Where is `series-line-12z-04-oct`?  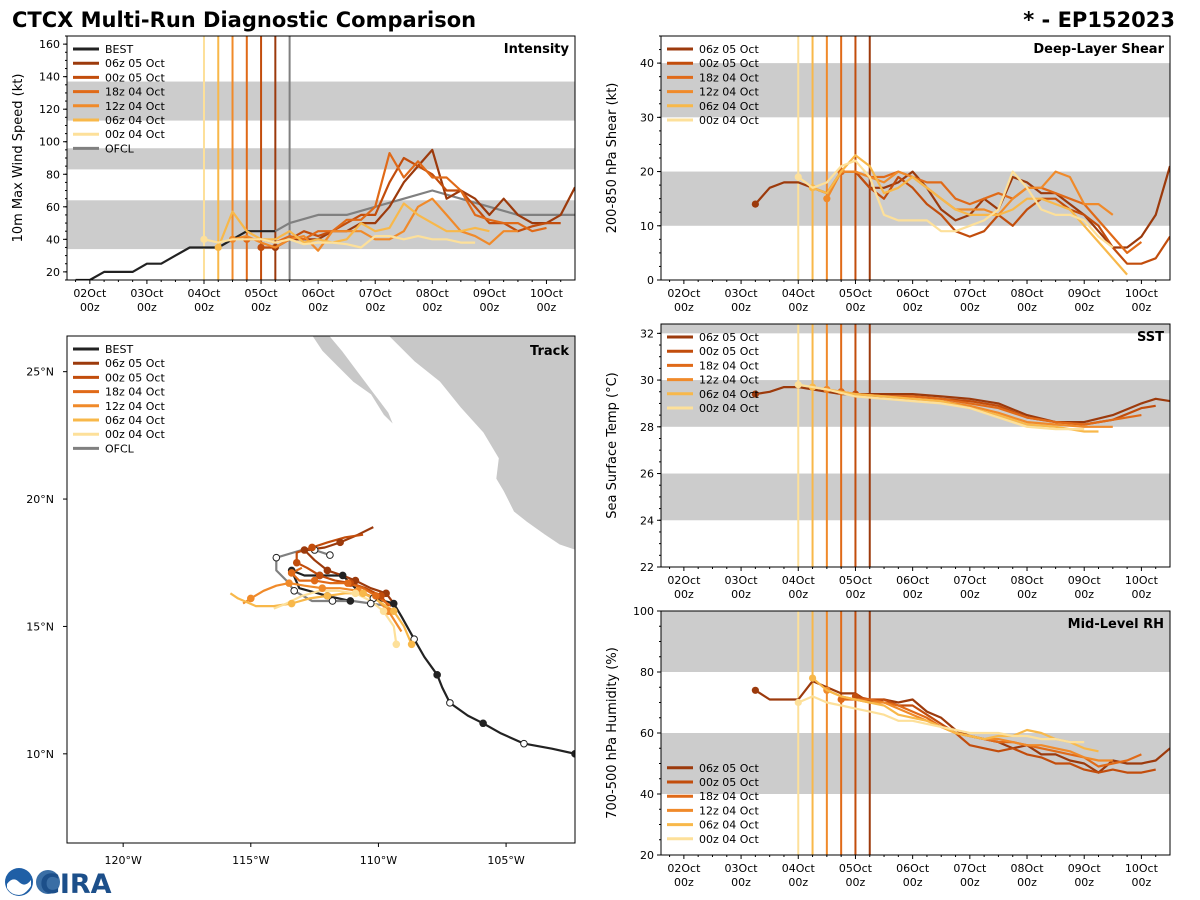 series-line-12z-04-oct is located at coordinates (969, 193).